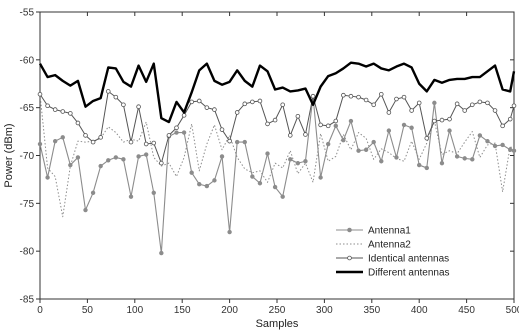  Describe the element at coordinates (371, 310) in the screenshot. I see `x-tick-label: 350` at that location.